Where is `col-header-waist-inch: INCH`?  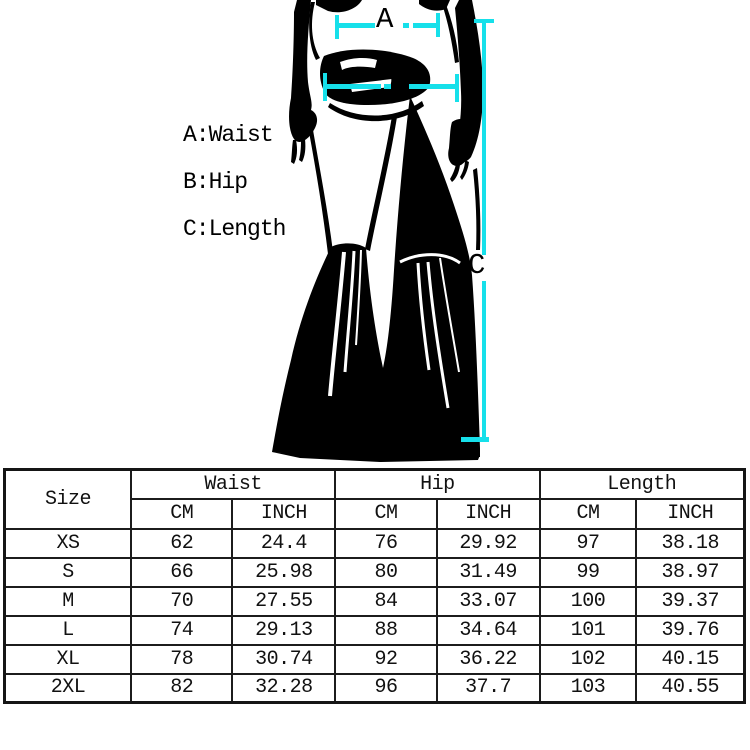
col-header-waist-inch: INCH is located at coordinates (284, 513).